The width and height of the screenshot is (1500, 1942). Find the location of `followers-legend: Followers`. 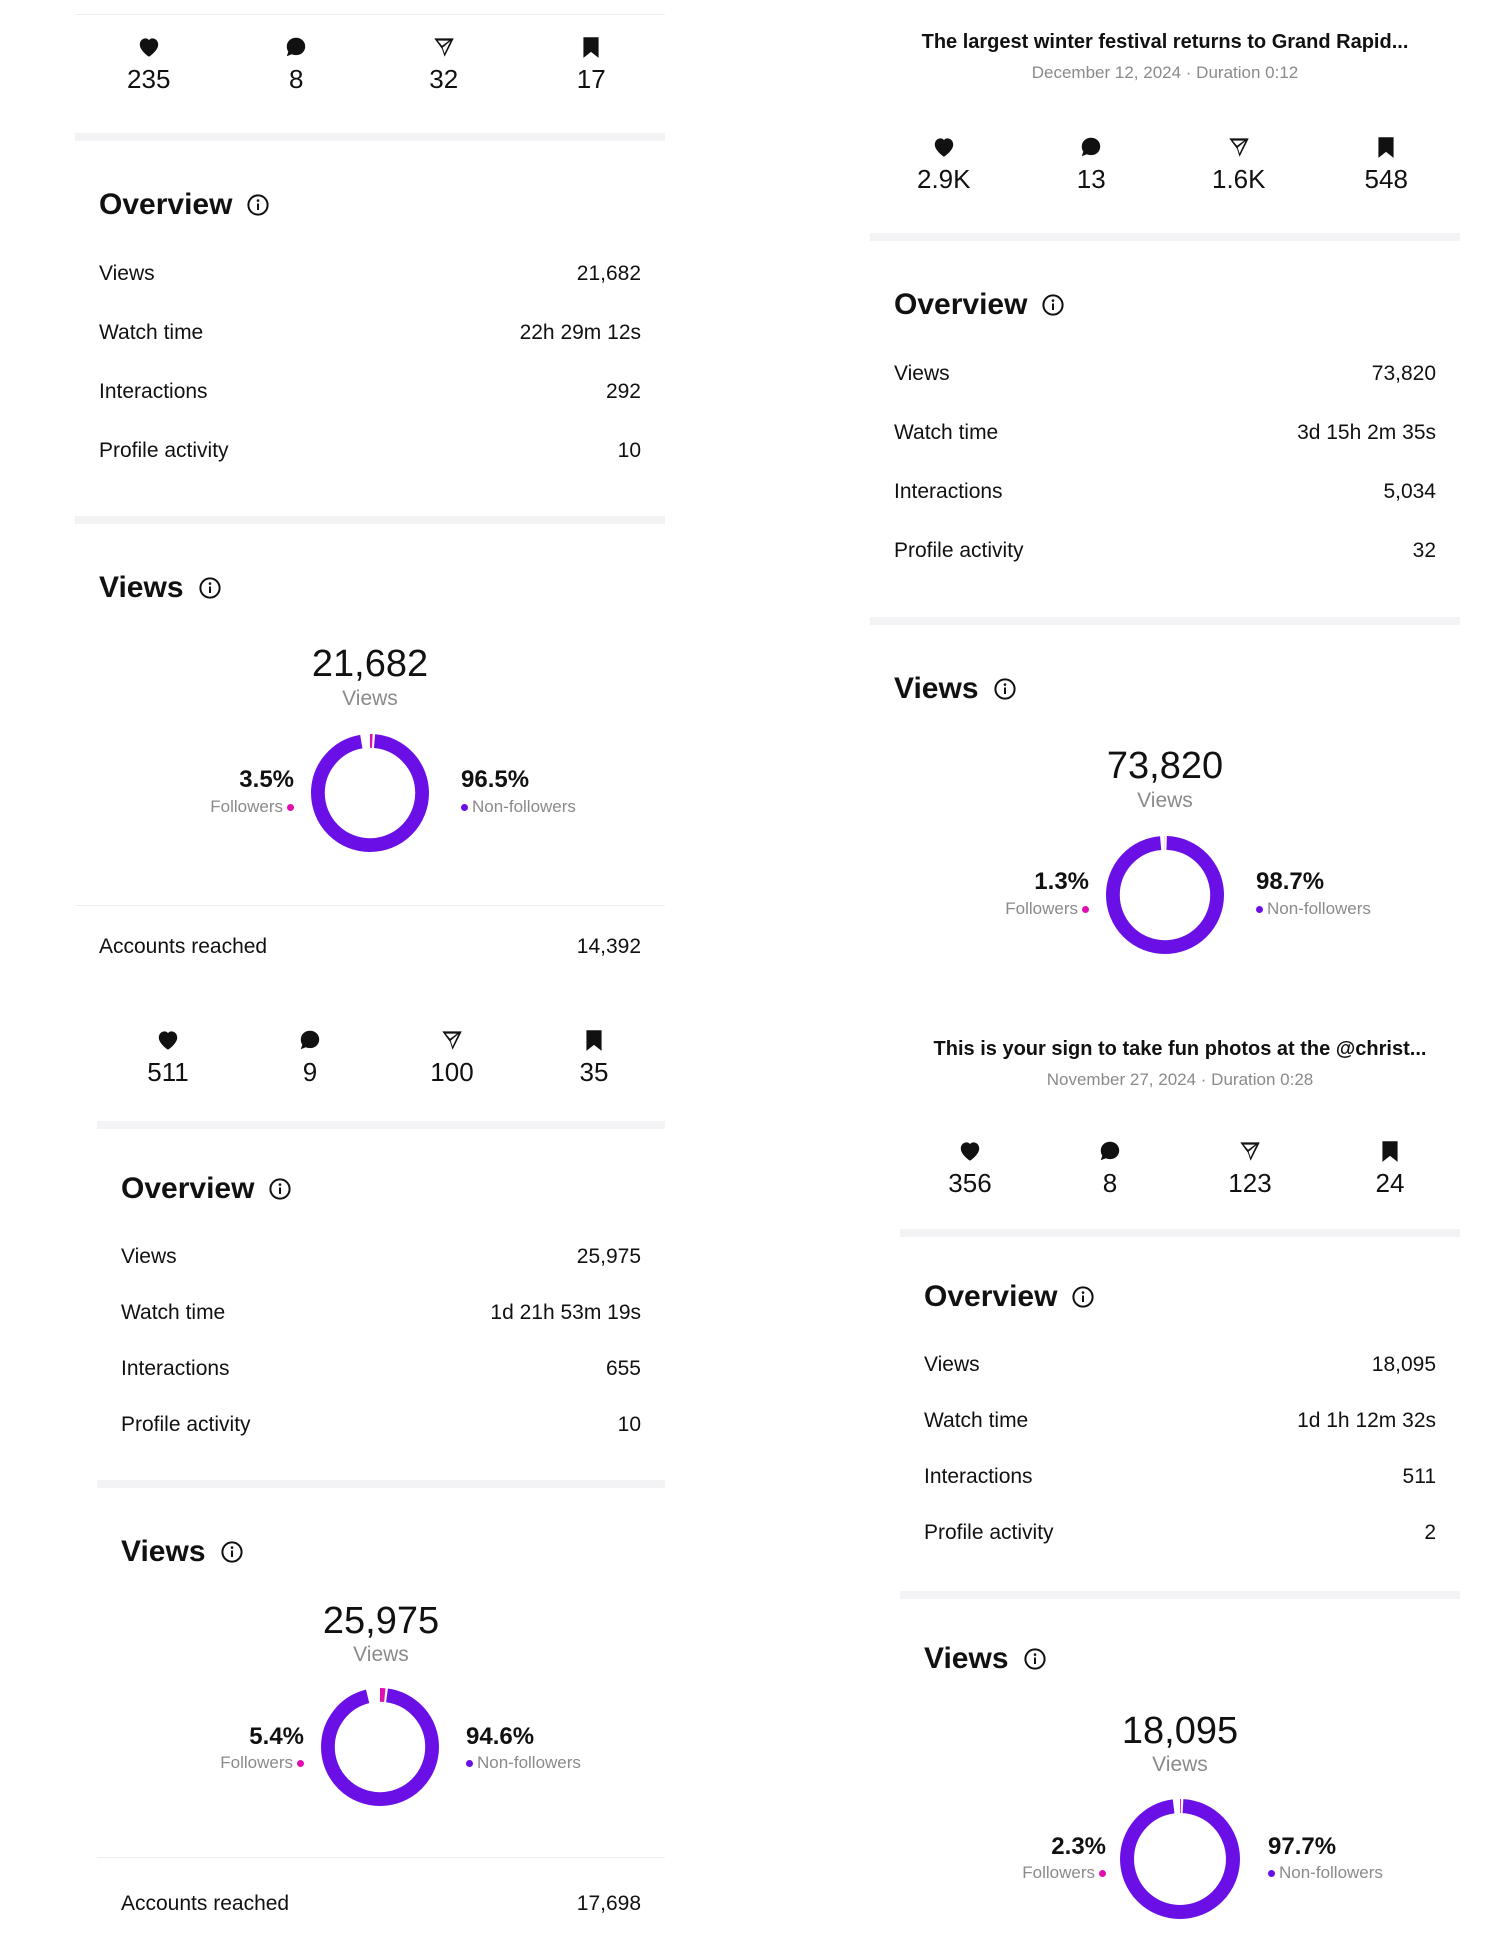

followers-legend: Followers is located at coordinates (1064, 1873).